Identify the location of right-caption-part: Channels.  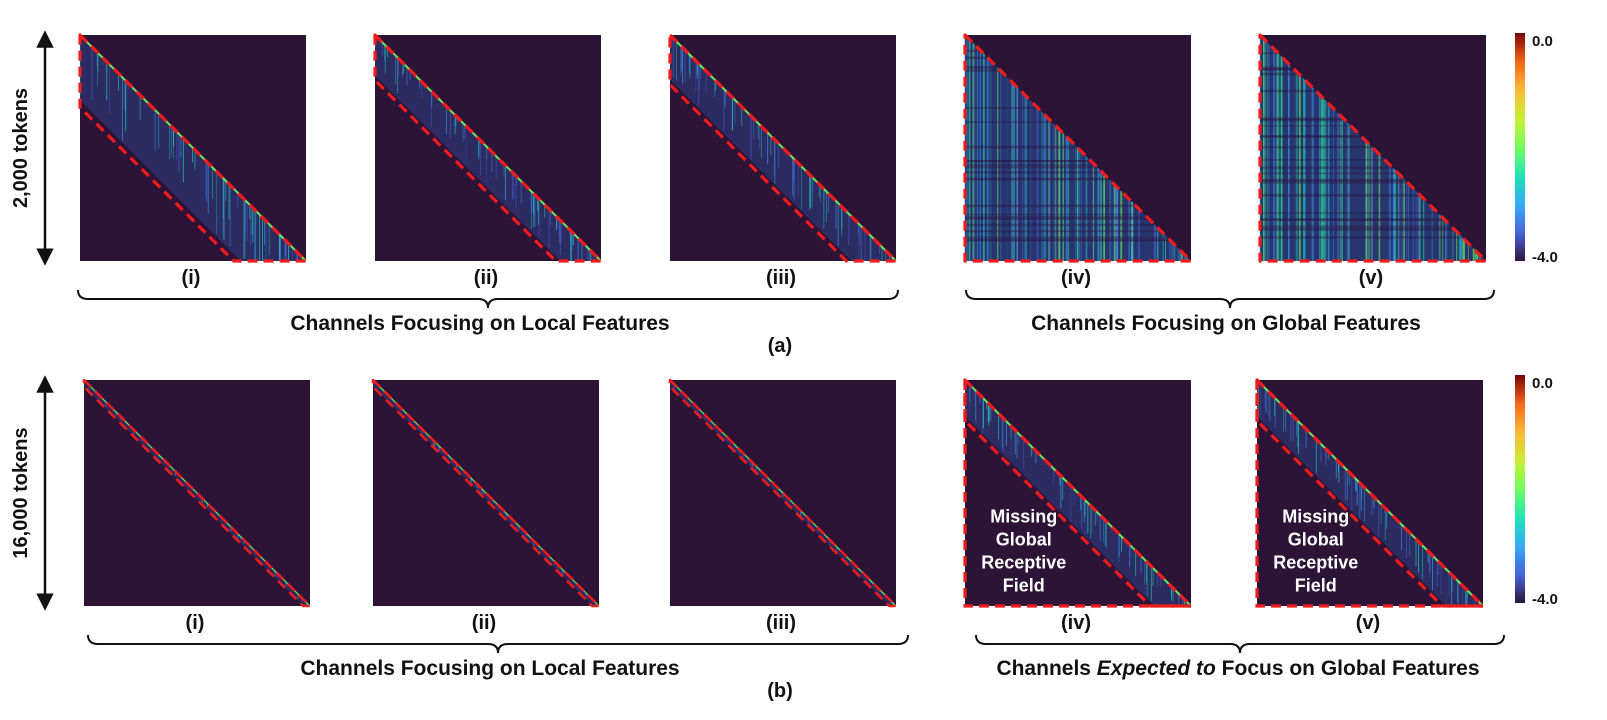
(1046, 668).